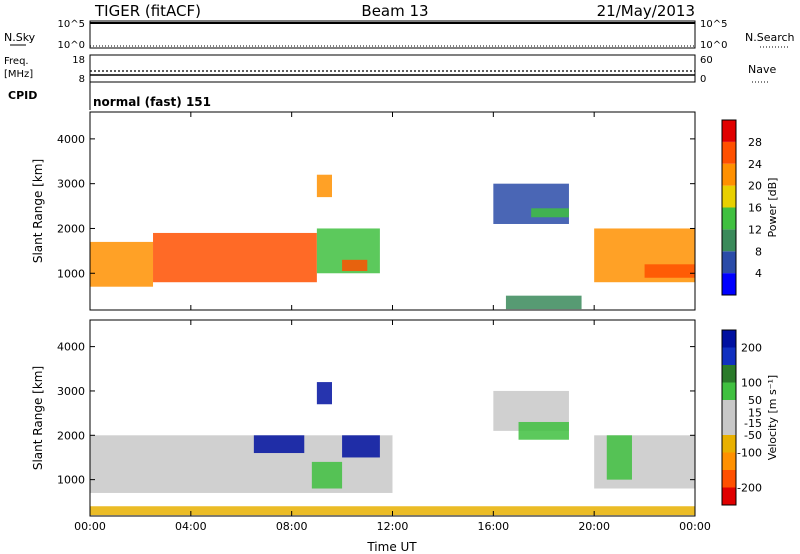 This screenshot has height=554, width=800. Describe the element at coordinates (758, 251) in the screenshot. I see `colorbar-tick-label: 8` at that location.